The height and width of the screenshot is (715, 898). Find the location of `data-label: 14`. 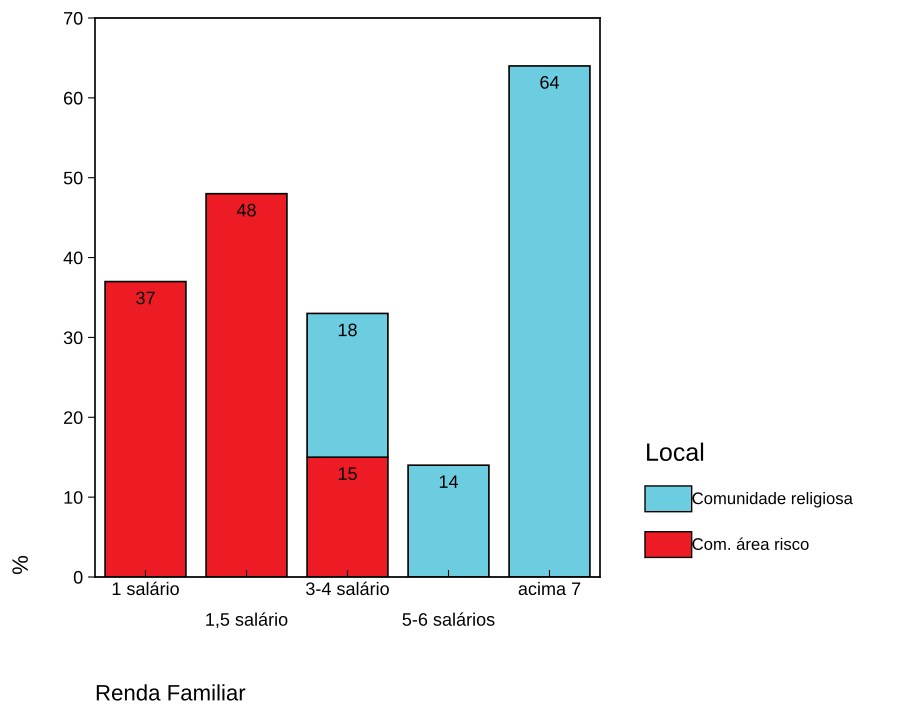

data-label: 14 is located at coordinates (449, 481).